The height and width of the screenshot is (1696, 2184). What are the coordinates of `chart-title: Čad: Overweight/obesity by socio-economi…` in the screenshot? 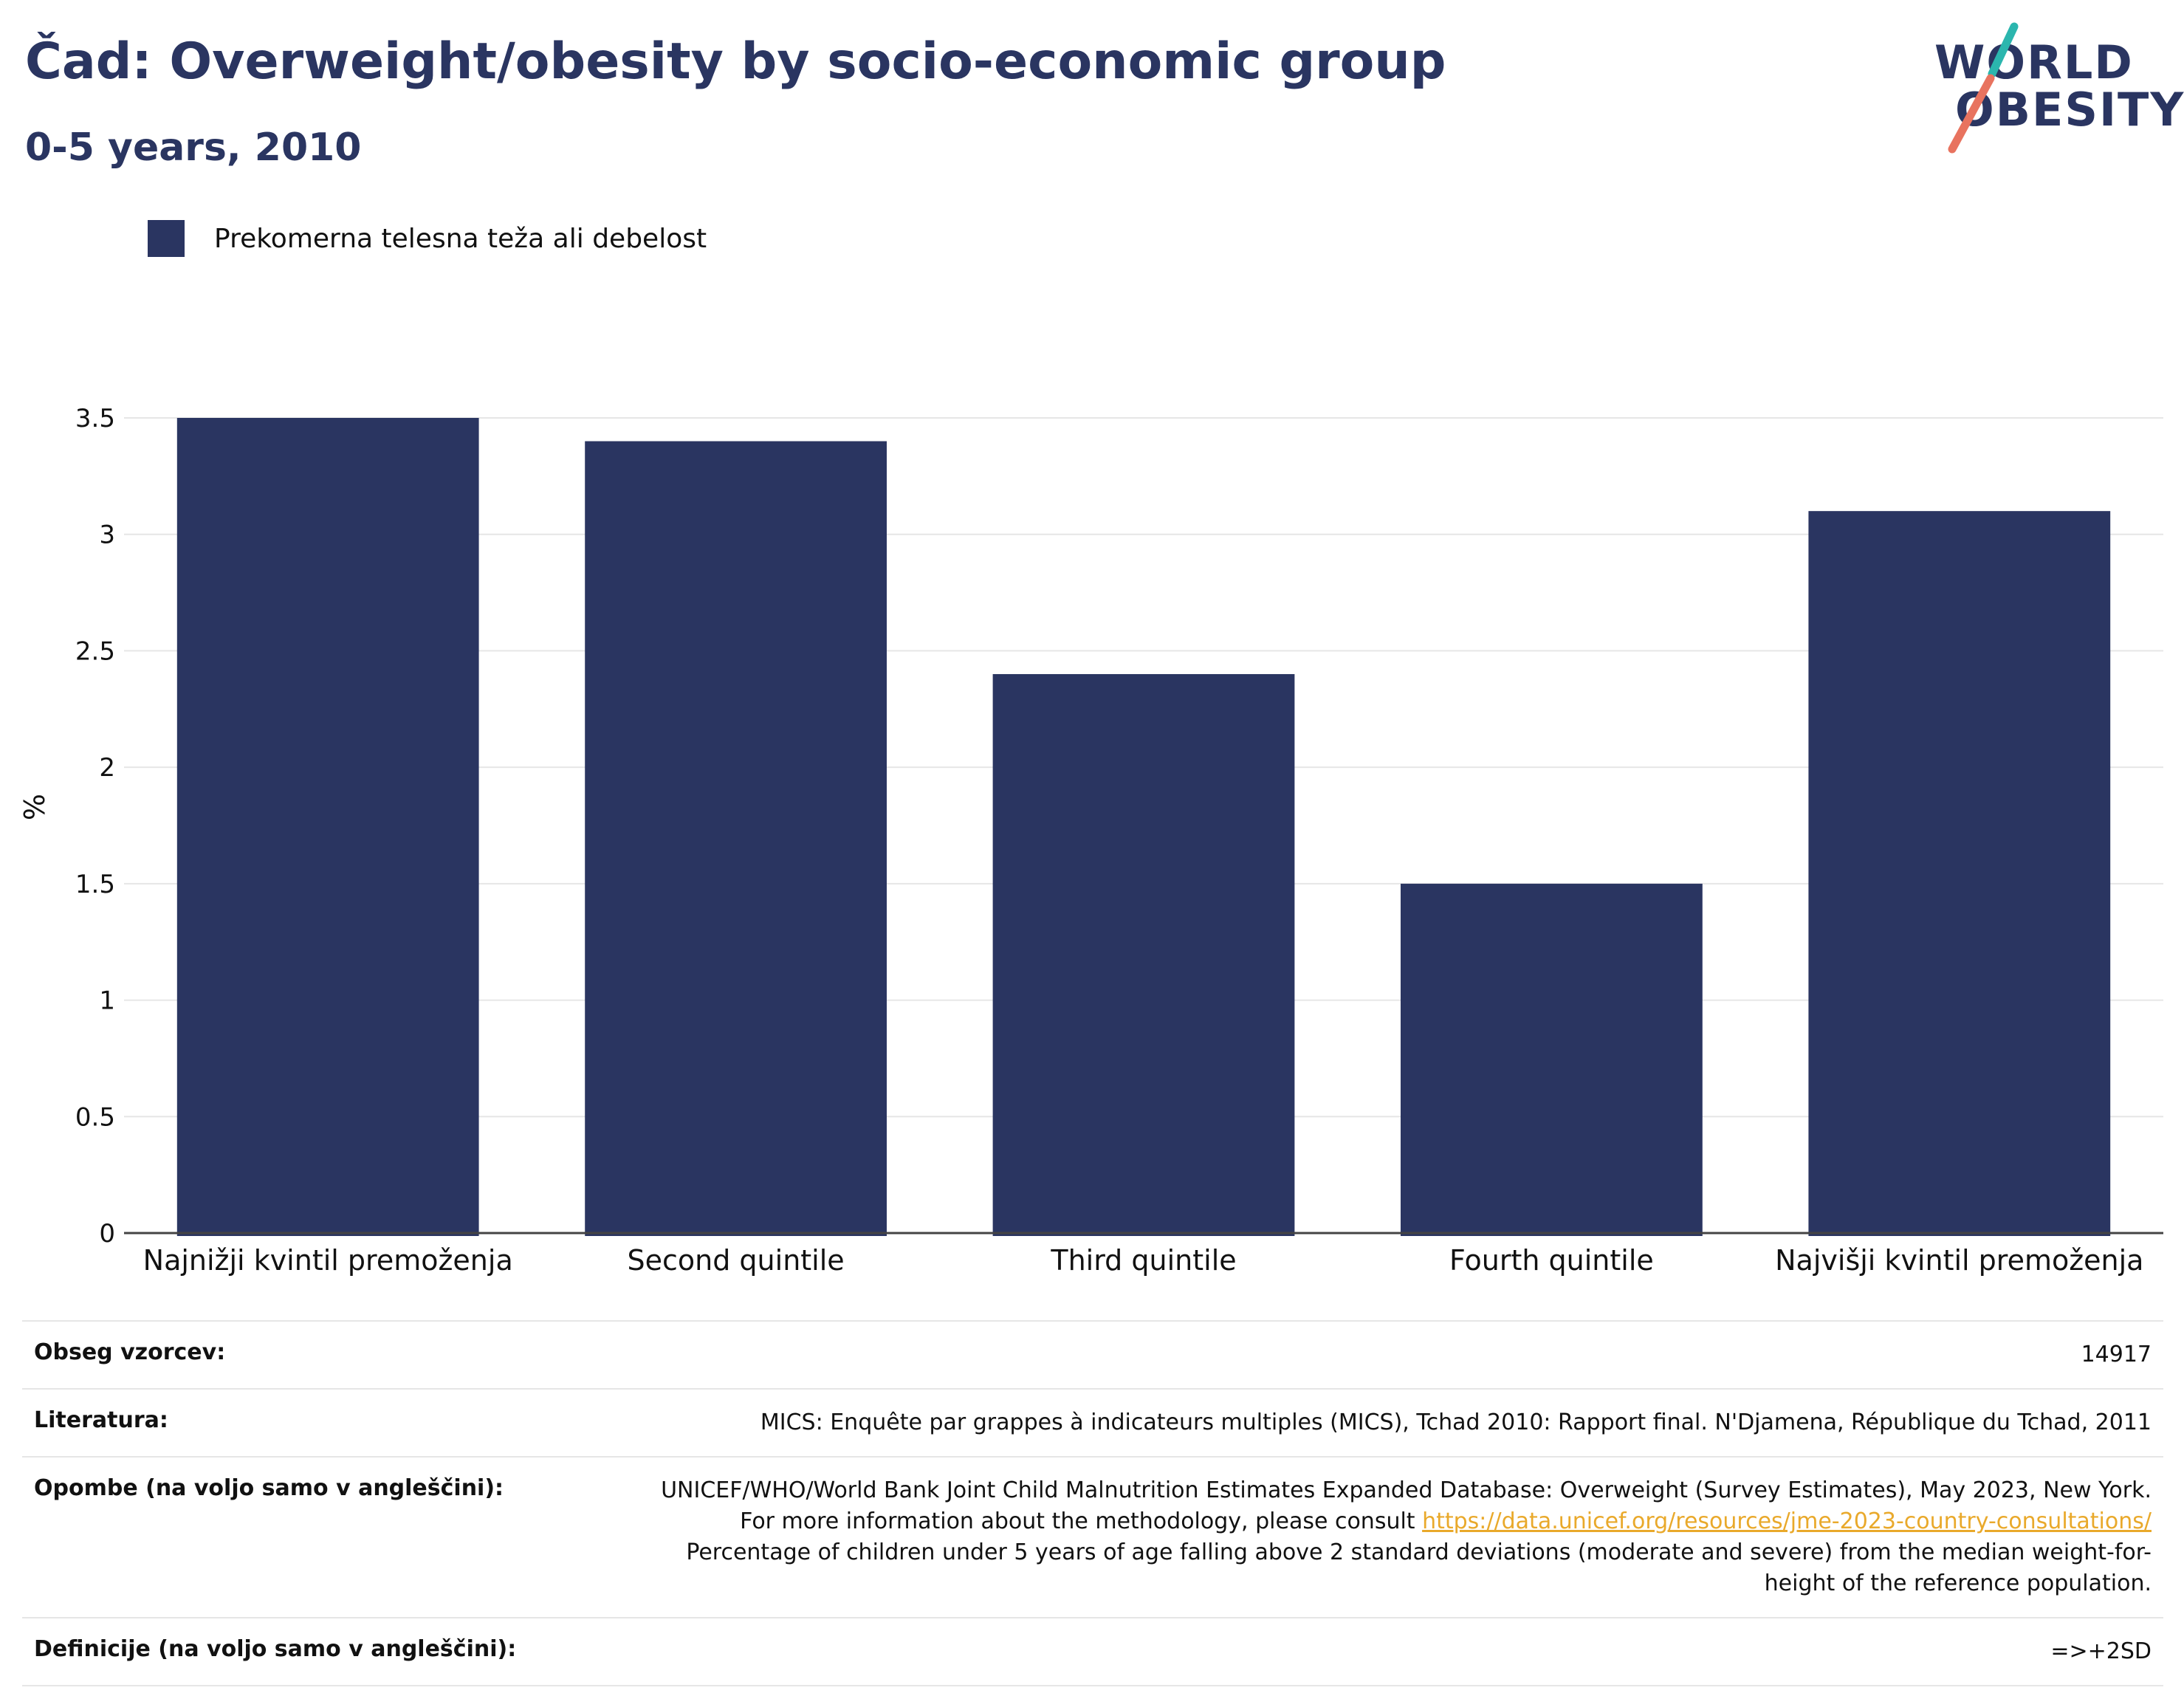 It's located at (736, 61).